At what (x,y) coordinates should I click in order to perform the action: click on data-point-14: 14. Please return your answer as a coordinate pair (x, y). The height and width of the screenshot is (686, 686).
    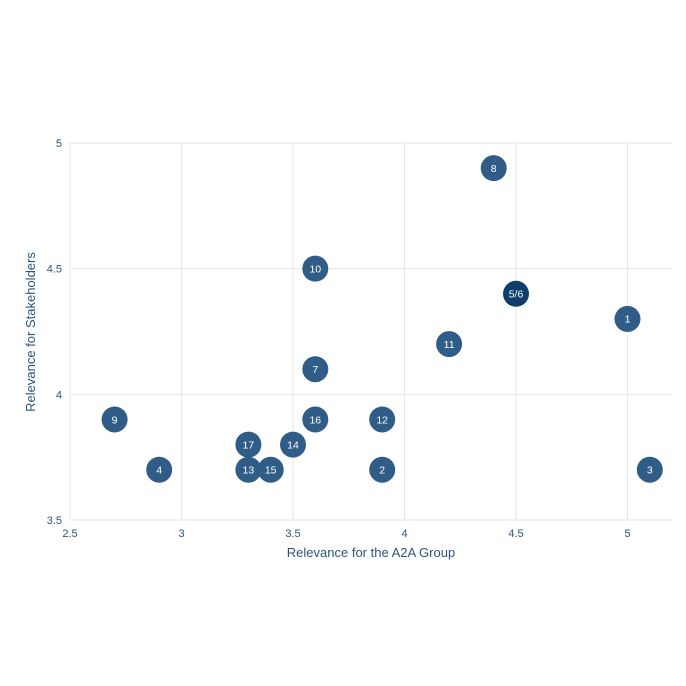
    Looking at the image, I should click on (293, 444).